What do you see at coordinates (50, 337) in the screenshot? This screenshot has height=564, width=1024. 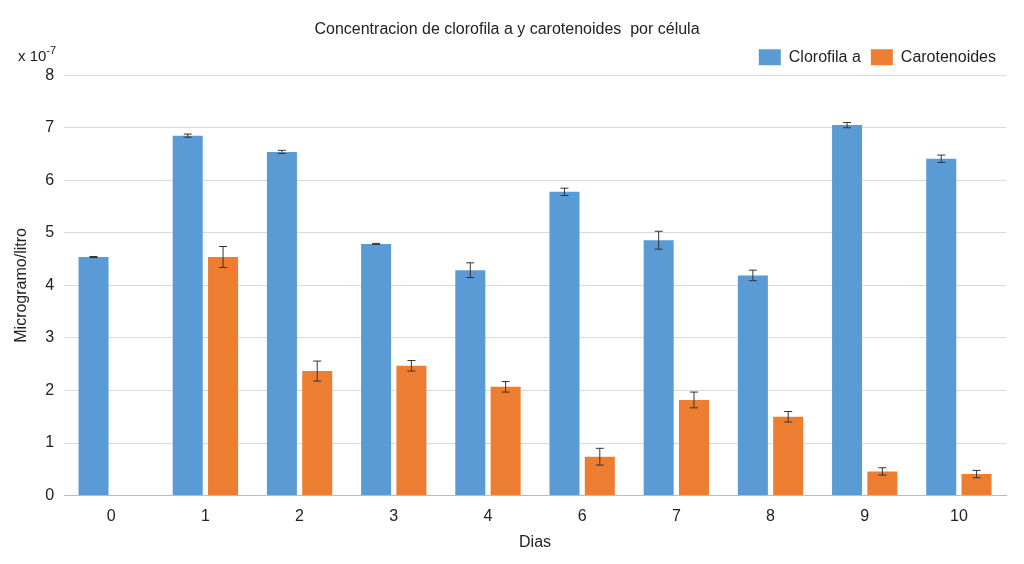 I see `y-tick-label: 3` at bounding box center [50, 337].